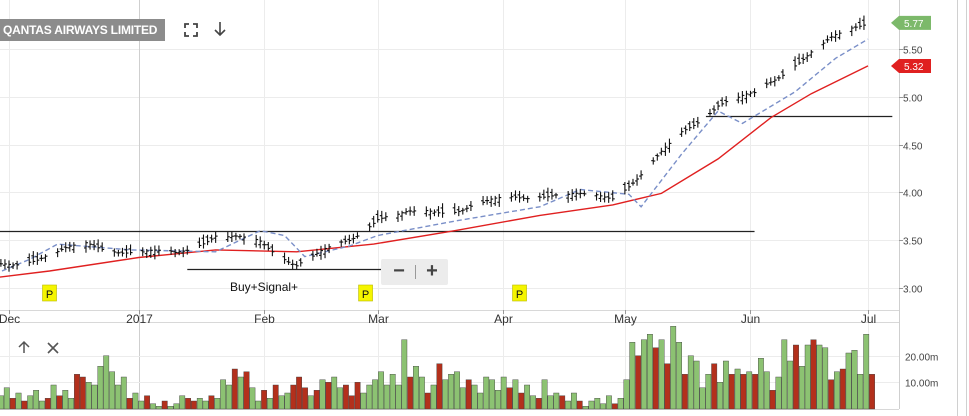 Image resolution: width=969 pixels, height=416 pixels. Describe the element at coordinates (191, 31) in the screenshot. I see `fullscreen-icon` at that location.